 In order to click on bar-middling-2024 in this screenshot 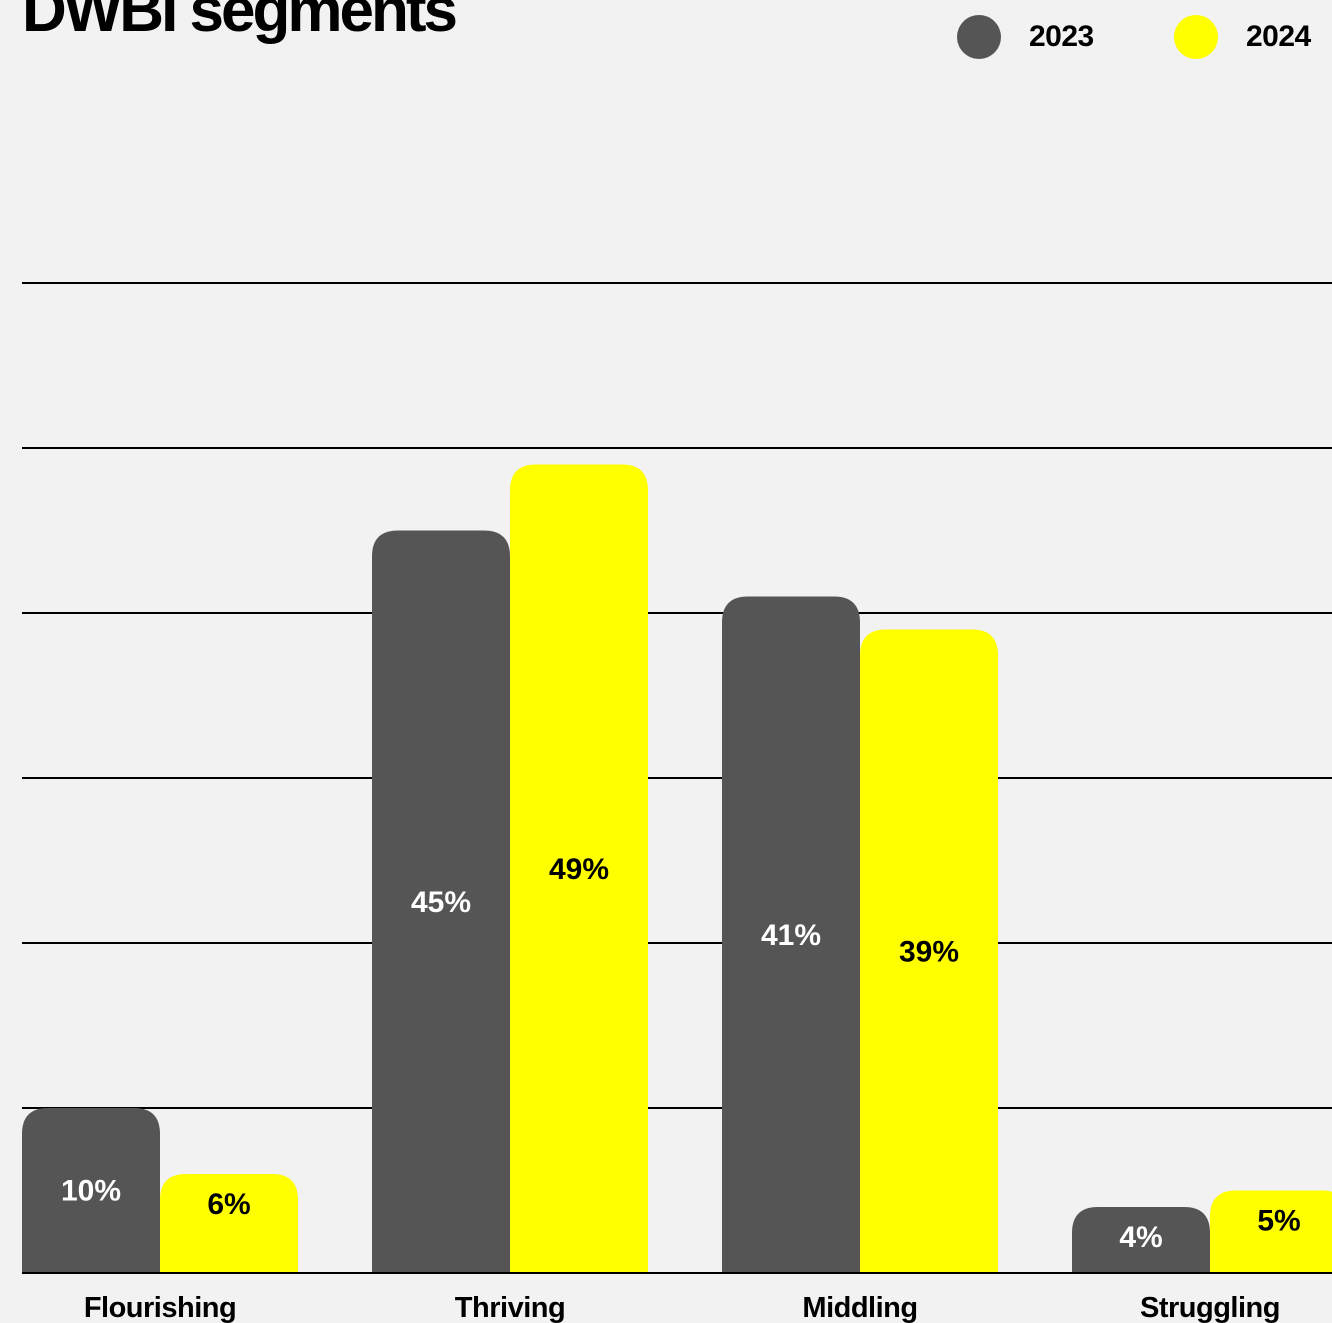, I will do `click(929, 951)`.